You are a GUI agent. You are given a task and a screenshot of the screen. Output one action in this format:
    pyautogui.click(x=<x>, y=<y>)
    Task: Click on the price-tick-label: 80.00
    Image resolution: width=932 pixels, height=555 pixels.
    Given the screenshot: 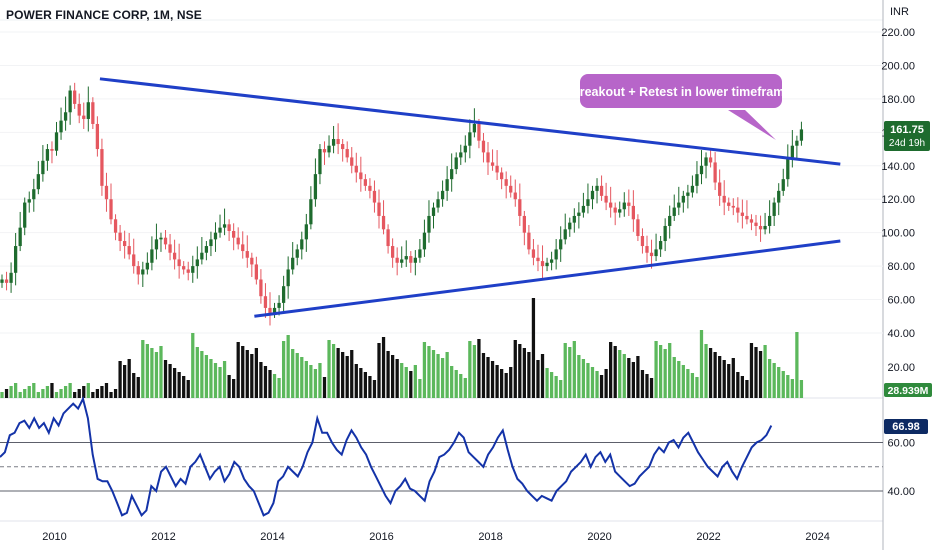 What is the action you would take?
    pyautogui.click(x=901, y=267)
    